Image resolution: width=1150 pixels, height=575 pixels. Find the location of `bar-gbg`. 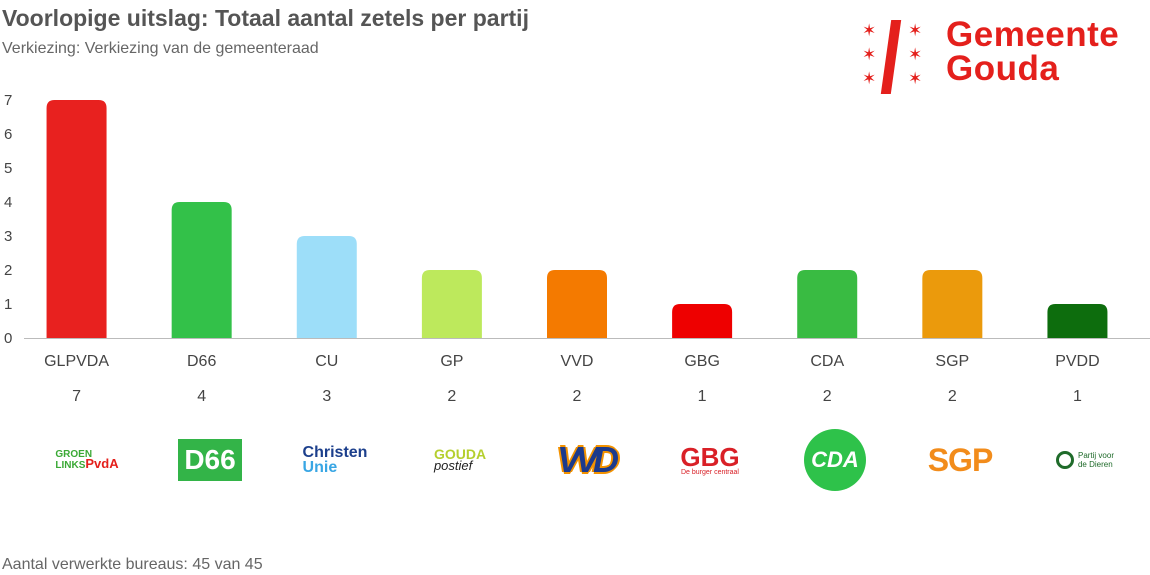

bar-gbg is located at coordinates (702, 321).